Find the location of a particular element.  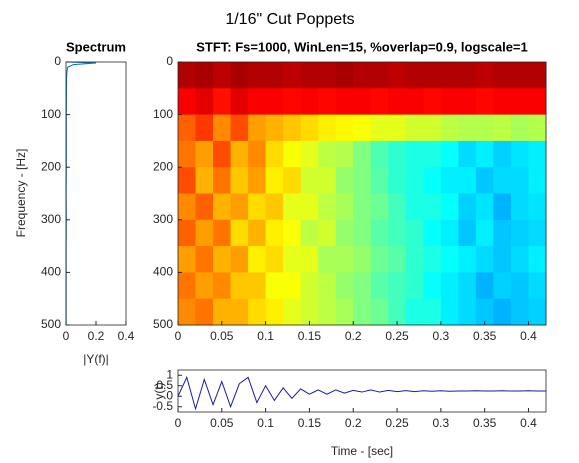

x-tick-label: 0.1 is located at coordinates (265, 423).